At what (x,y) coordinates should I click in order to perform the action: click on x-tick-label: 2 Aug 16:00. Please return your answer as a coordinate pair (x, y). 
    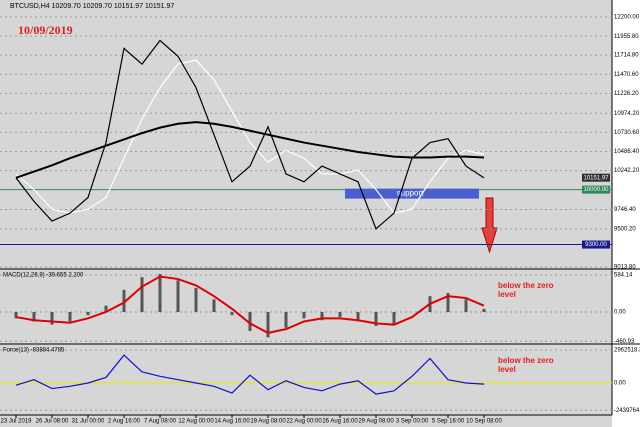
    Looking at the image, I should click on (124, 422).